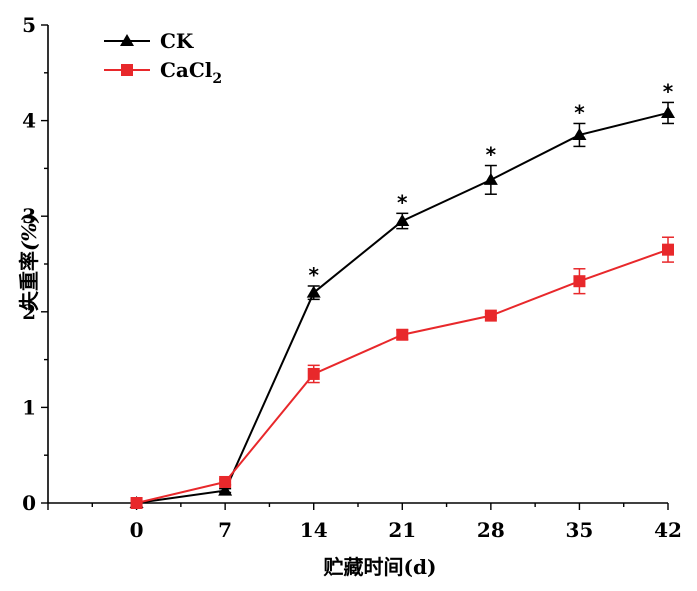 This screenshot has height=591, width=697. I want to click on x-tick-label: 7, so click(225, 530).